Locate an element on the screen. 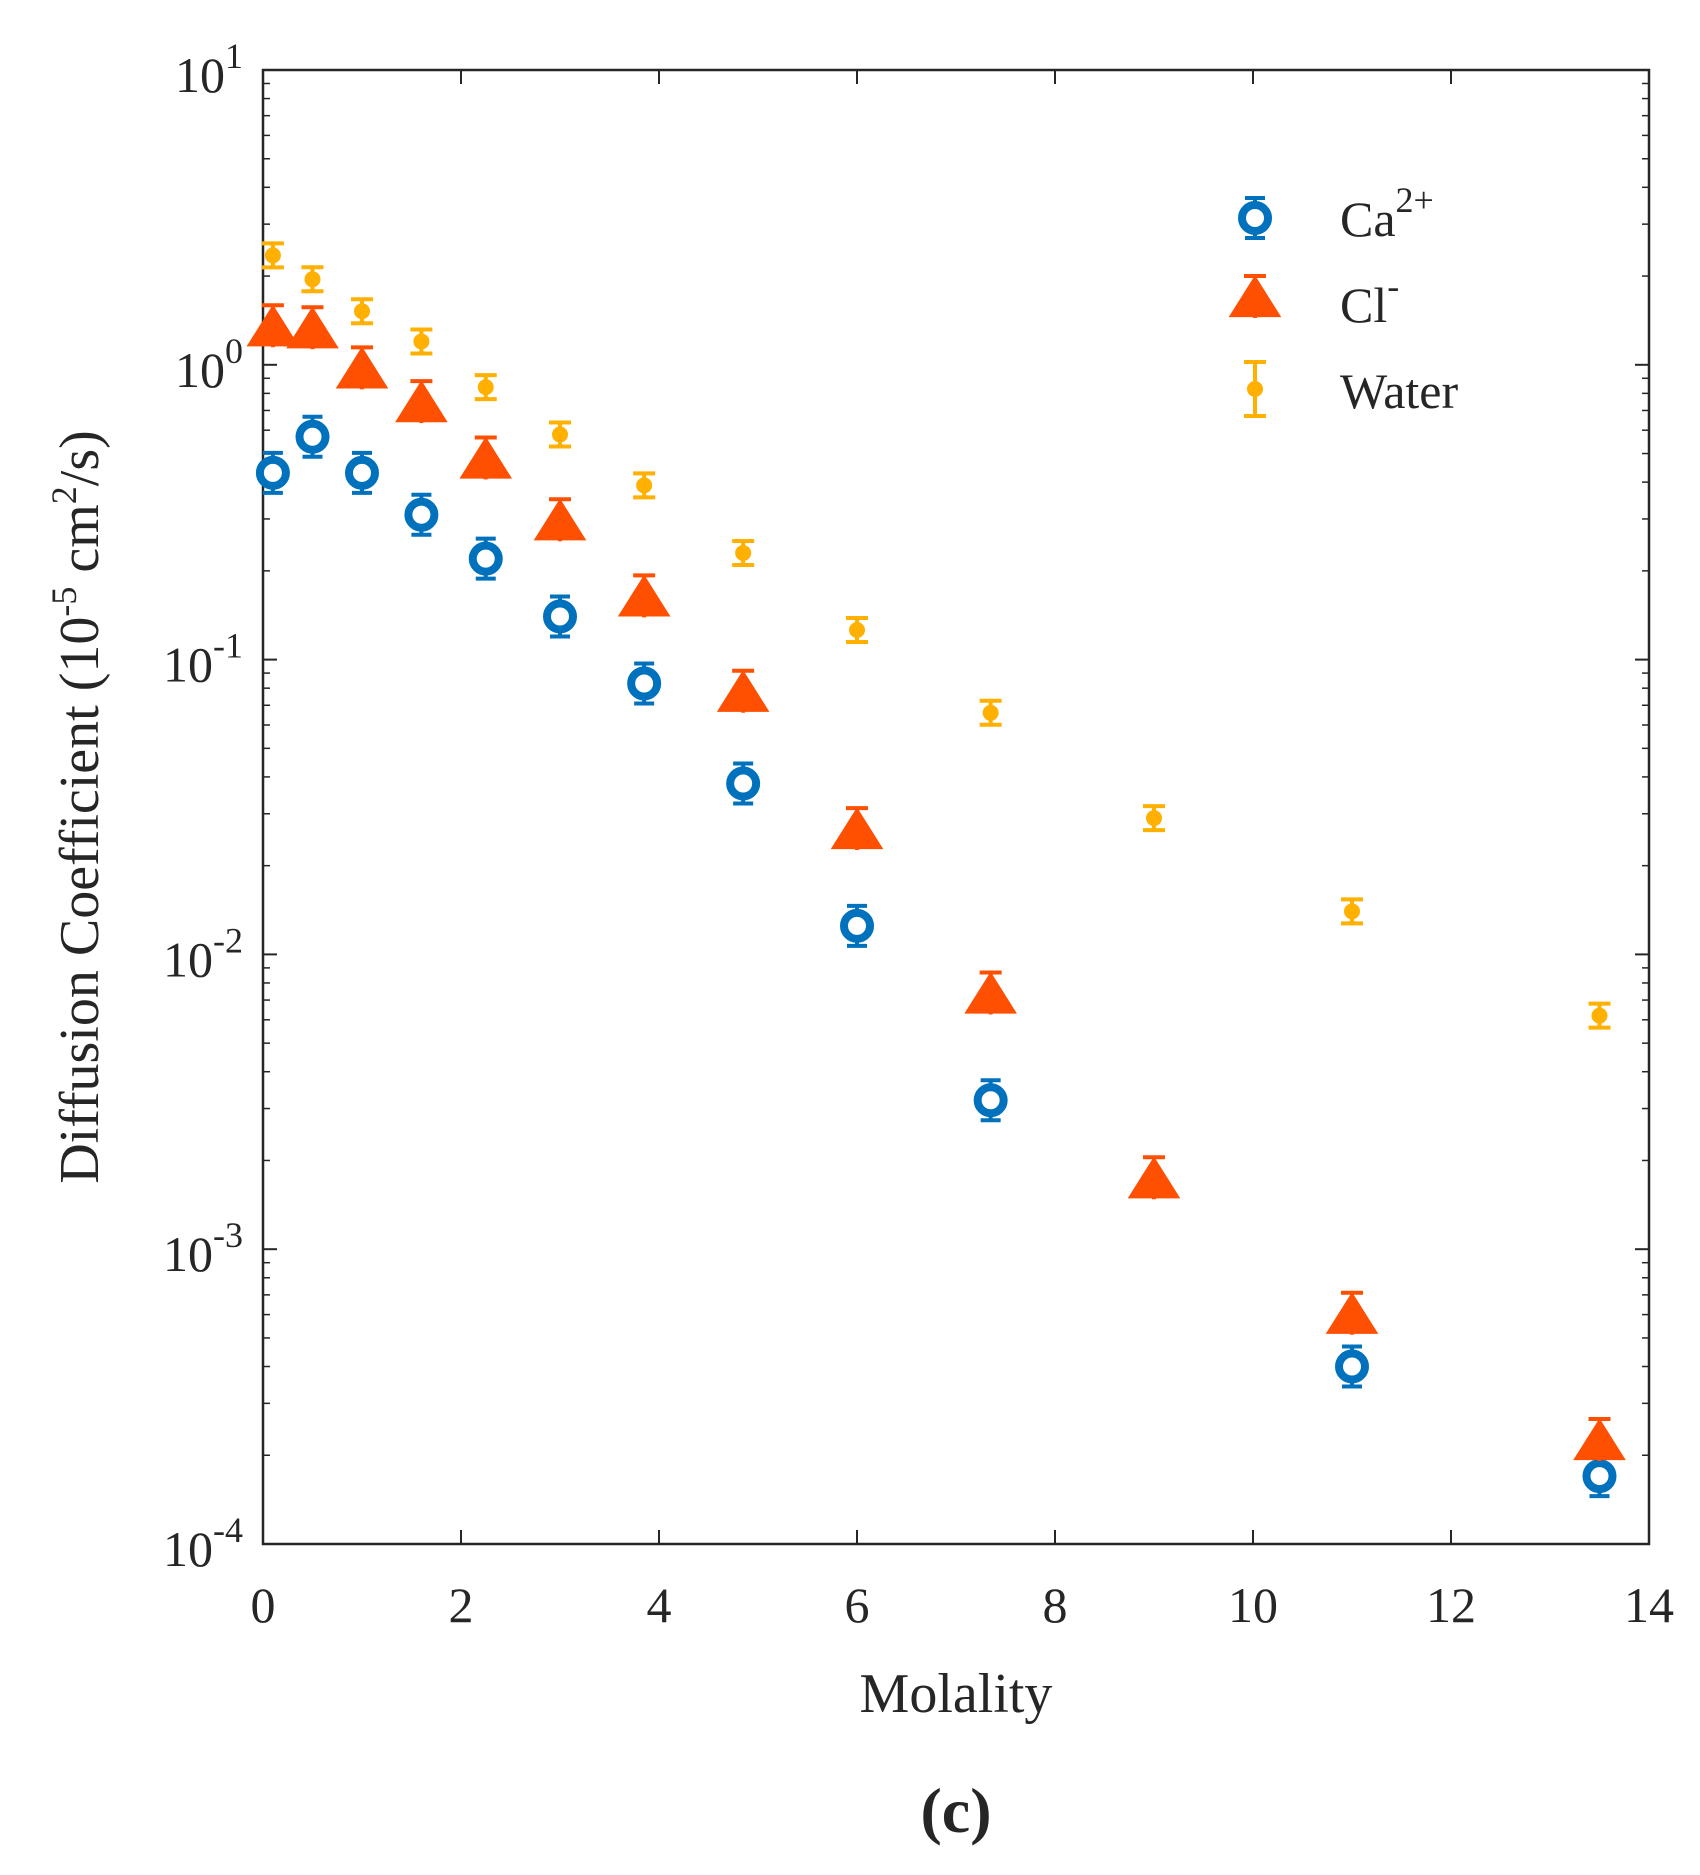 This screenshot has height=1875, width=1700. x-tick-label: 12 is located at coordinates (1451, 1605).